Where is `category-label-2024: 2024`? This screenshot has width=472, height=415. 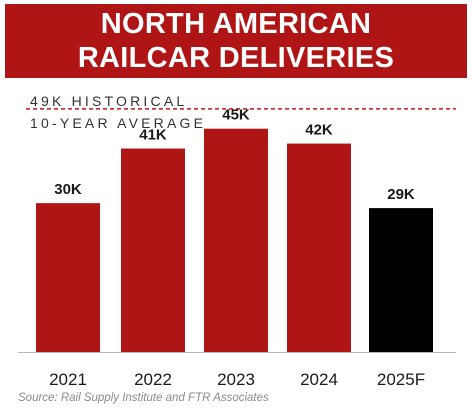 category-label-2024: 2024 is located at coordinates (319, 379).